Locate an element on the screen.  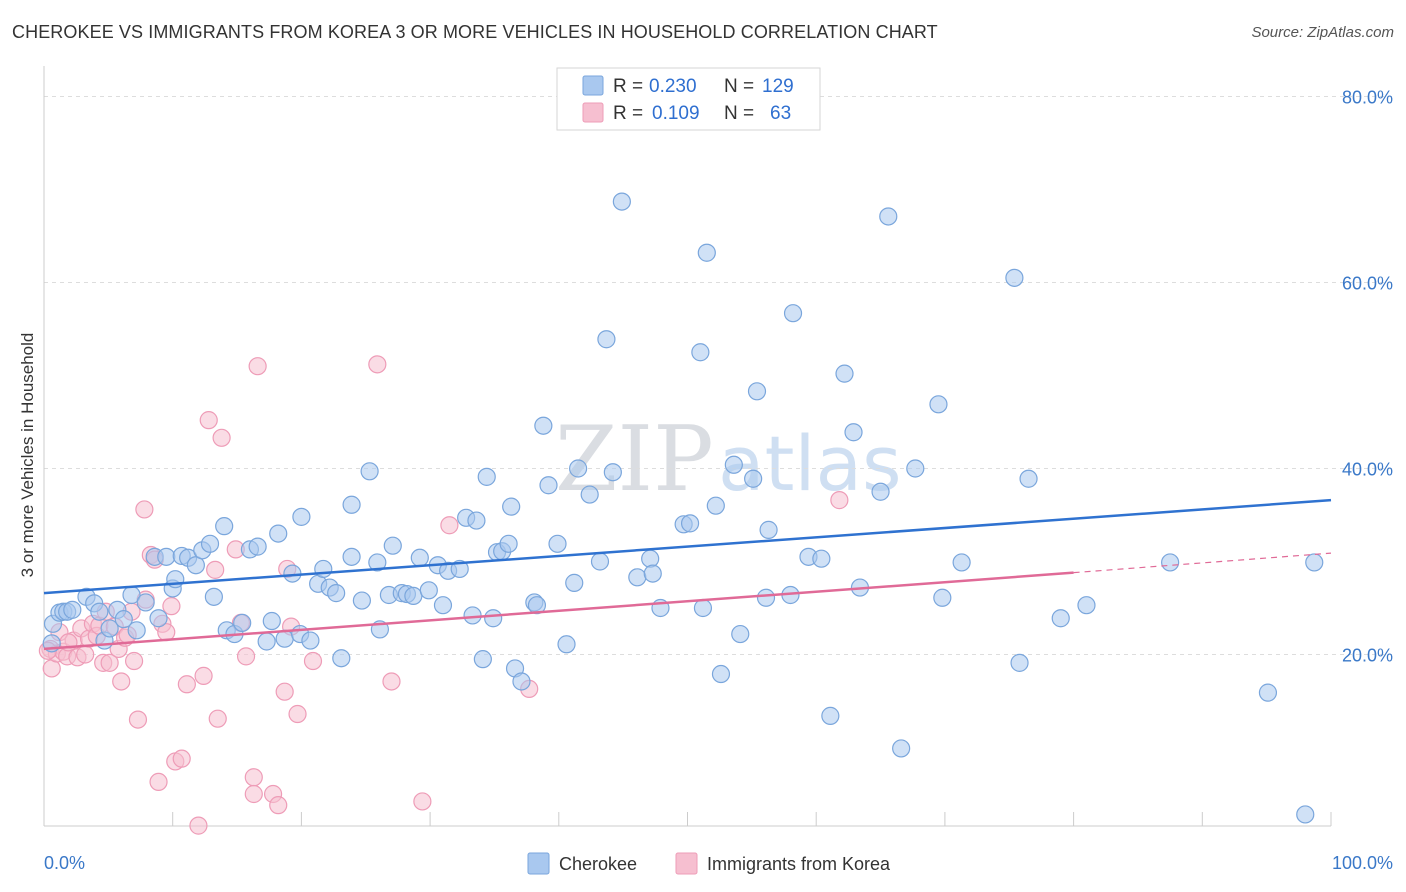
y-tick-label: 40.0% is located at coordinates (1367, 470).